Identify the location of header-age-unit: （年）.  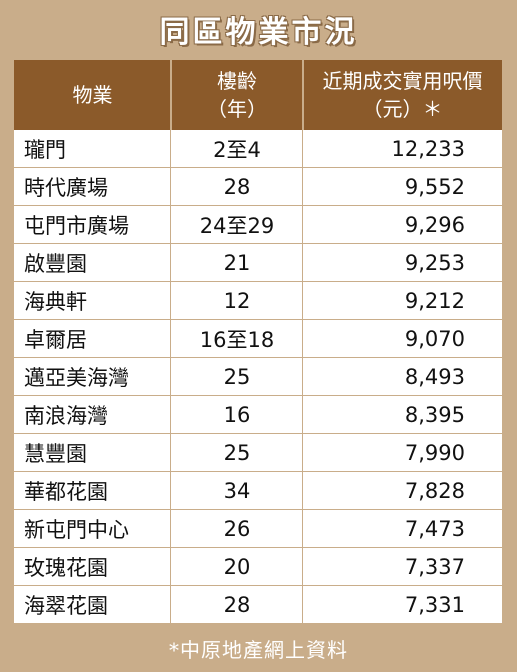
(237, 109).